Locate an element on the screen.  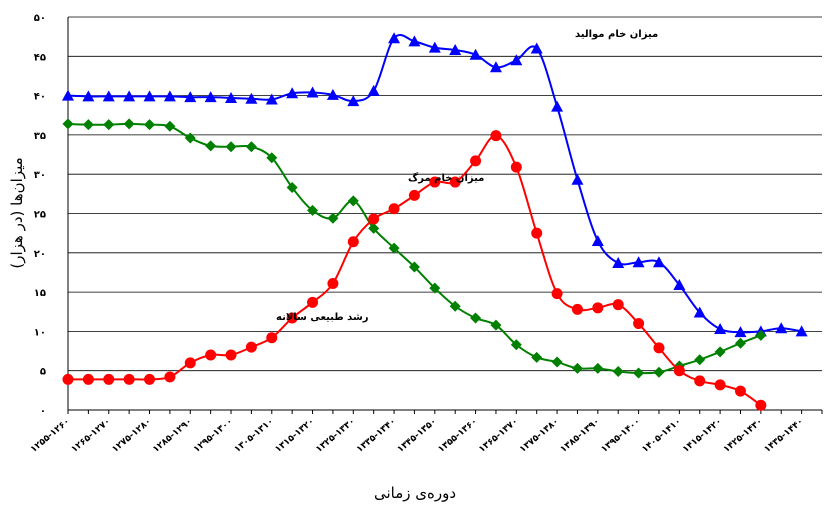
x-tick-label: ۱۲۵۵-۱۲۶۰ is located at coordinates (50, 436).